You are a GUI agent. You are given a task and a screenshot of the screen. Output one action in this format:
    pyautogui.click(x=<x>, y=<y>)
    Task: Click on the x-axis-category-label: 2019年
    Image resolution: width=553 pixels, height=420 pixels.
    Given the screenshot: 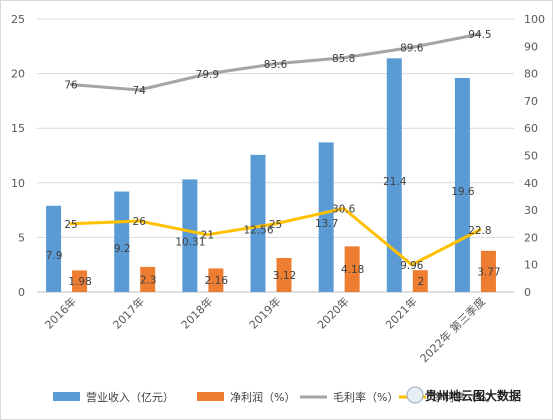 What is the action you would take?
    pyautogui.click(x=264, y=312)
    